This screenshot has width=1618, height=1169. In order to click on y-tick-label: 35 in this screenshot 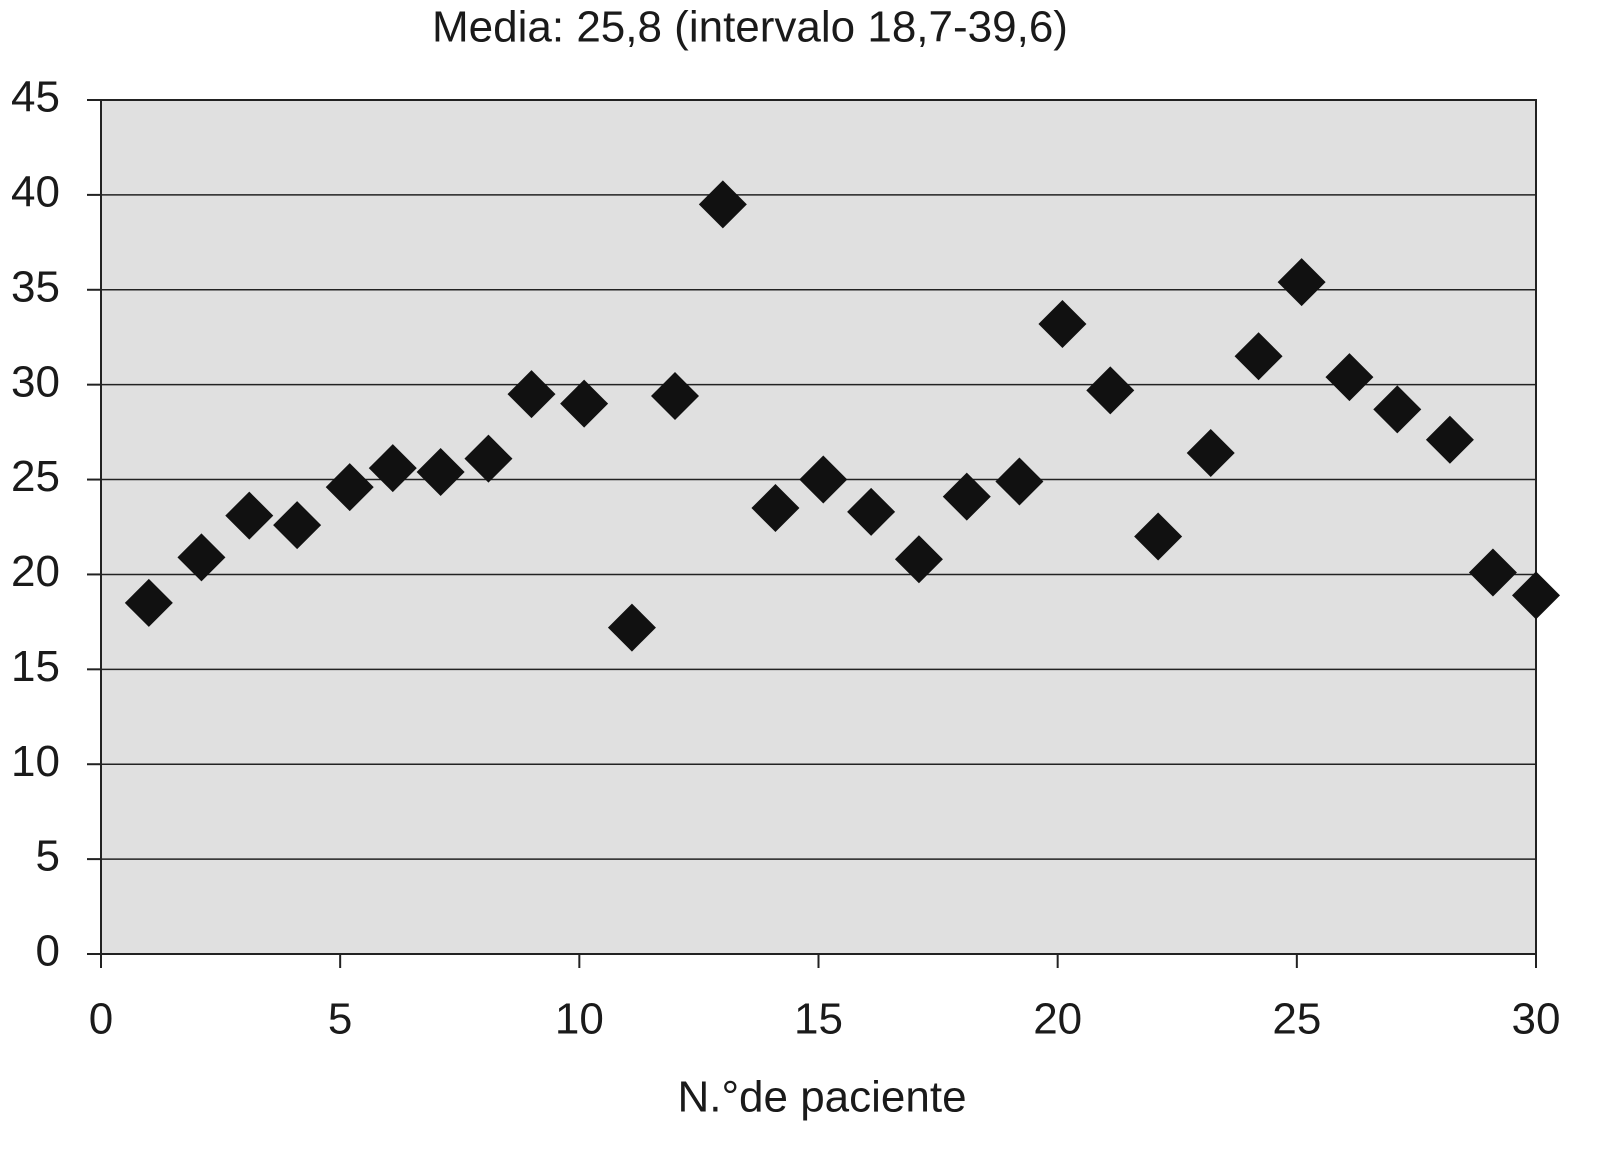, I will do `click(35, 286)`.